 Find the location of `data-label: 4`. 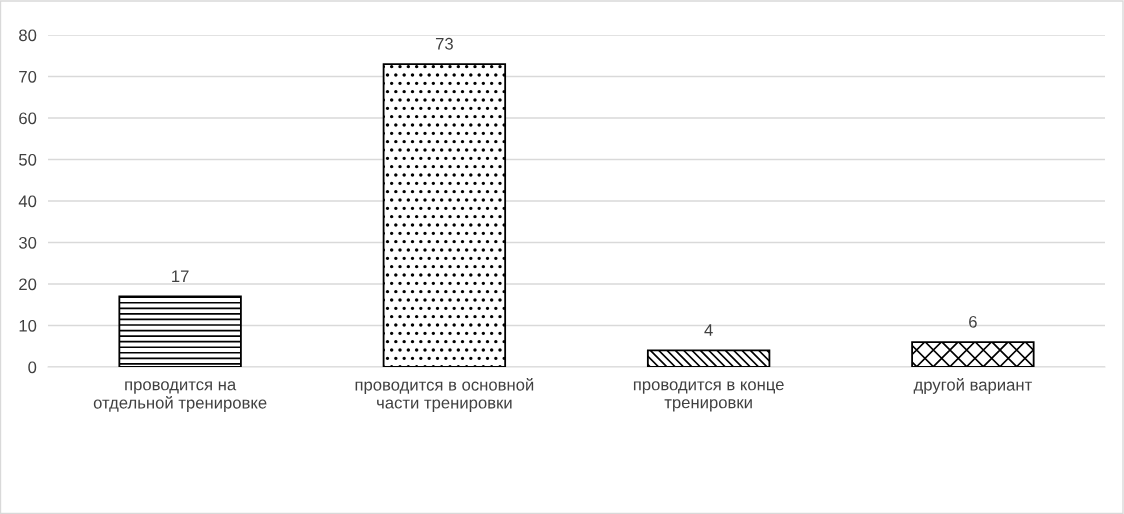

data-label: 4 is located at coordinates (708, 330).